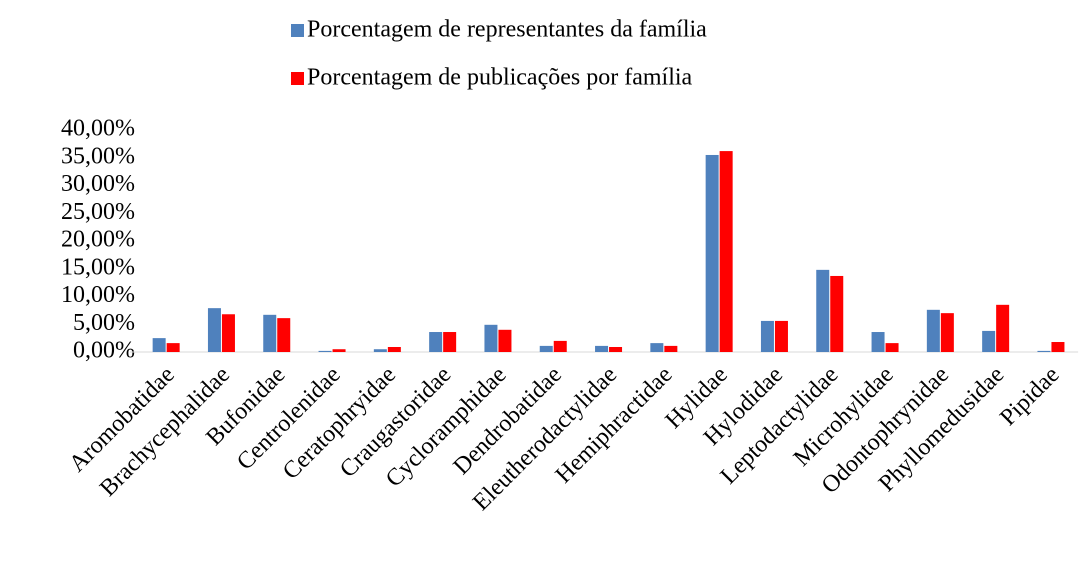  What do you see at coordinates (98, 267) in the screenshot?
I see `y-tick-label: 15,00%` at bounding box center [98, 267].